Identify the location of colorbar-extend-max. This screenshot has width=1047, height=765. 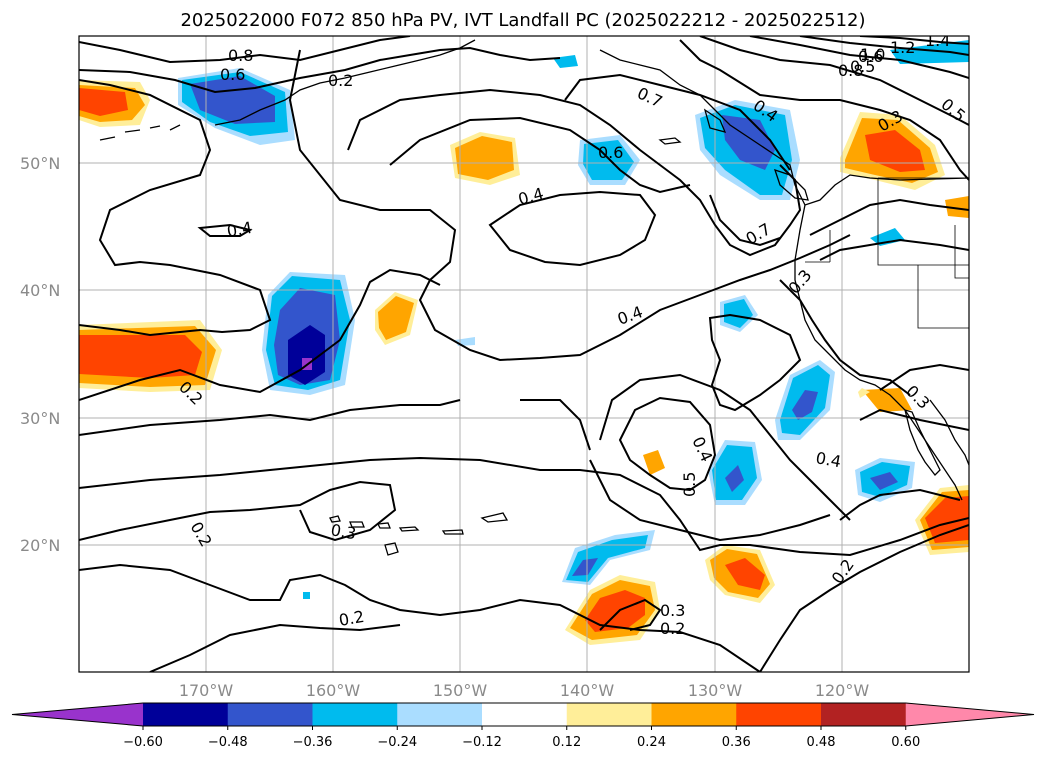
(969, 714).